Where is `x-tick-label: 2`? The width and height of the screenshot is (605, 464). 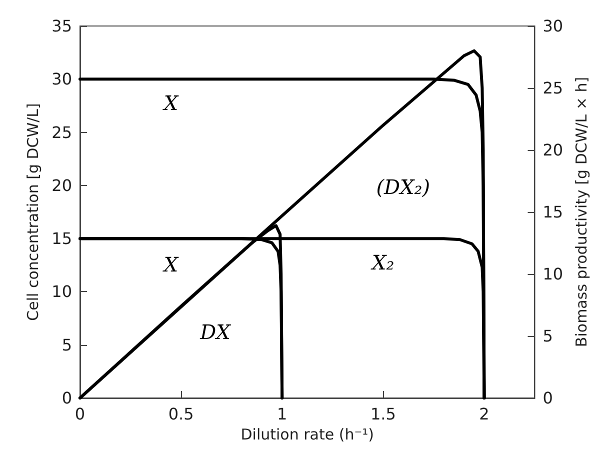 x-tick-label: 2 is located at coordinates (484, 414).